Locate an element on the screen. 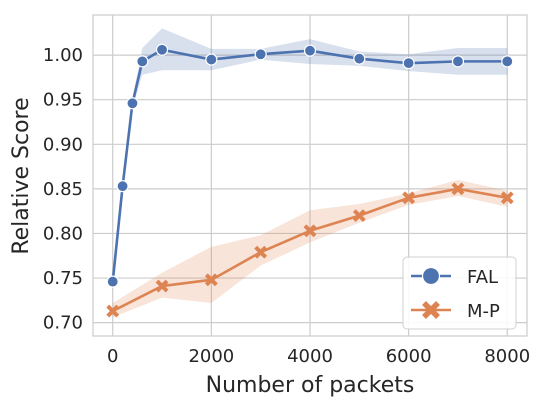  y-tick-label: 0.95 is located at coordinates (63, 100).